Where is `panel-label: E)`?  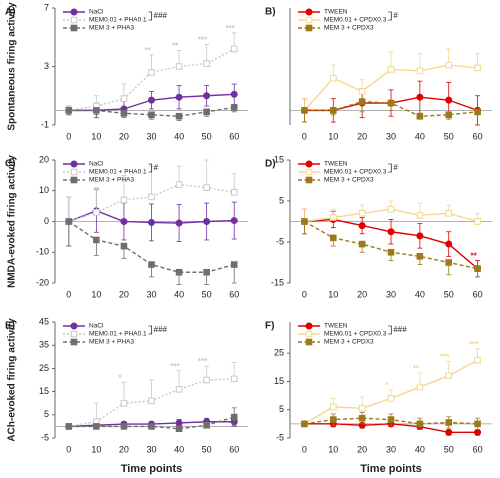 panel-label: E) is located at coordinates (10, 326).